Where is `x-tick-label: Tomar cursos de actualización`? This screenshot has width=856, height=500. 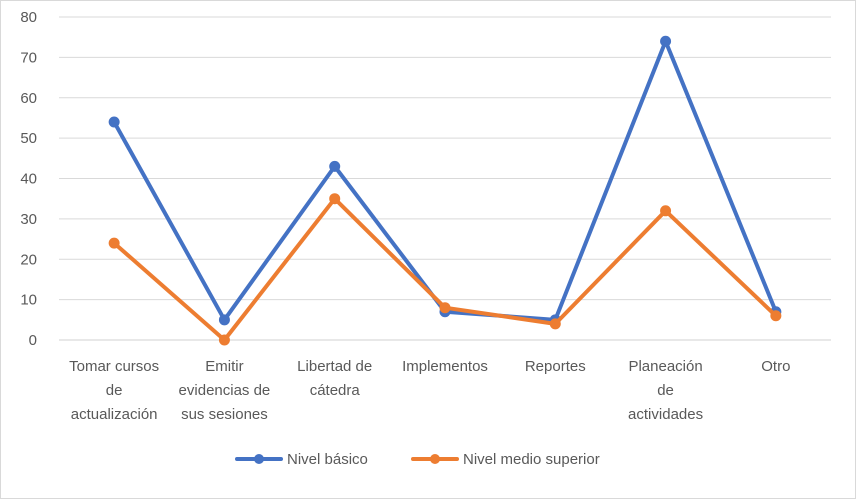 x-tick-label: Tomar cursos de actualización is located at coordinates (114, 390).